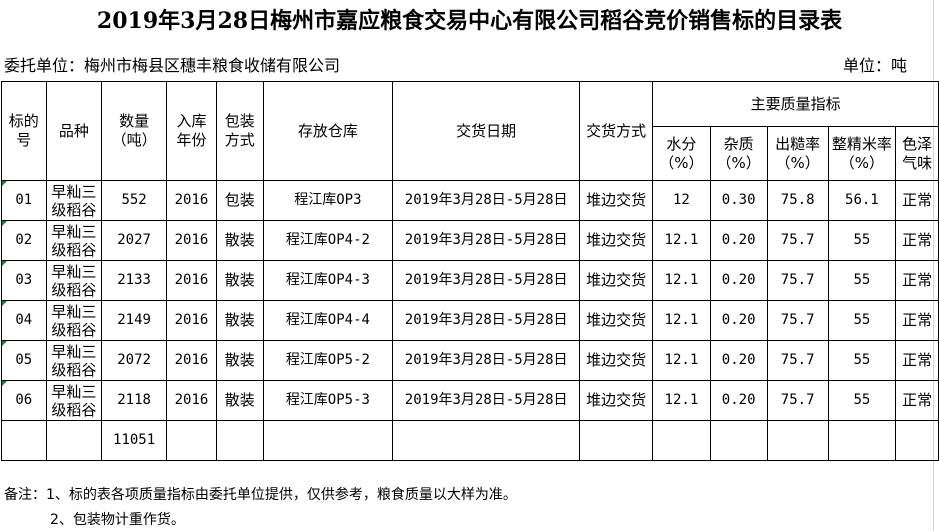 The image size is (939, 531). I want to click on note-2: 2、包装物计重作货。, so click(117, 520).